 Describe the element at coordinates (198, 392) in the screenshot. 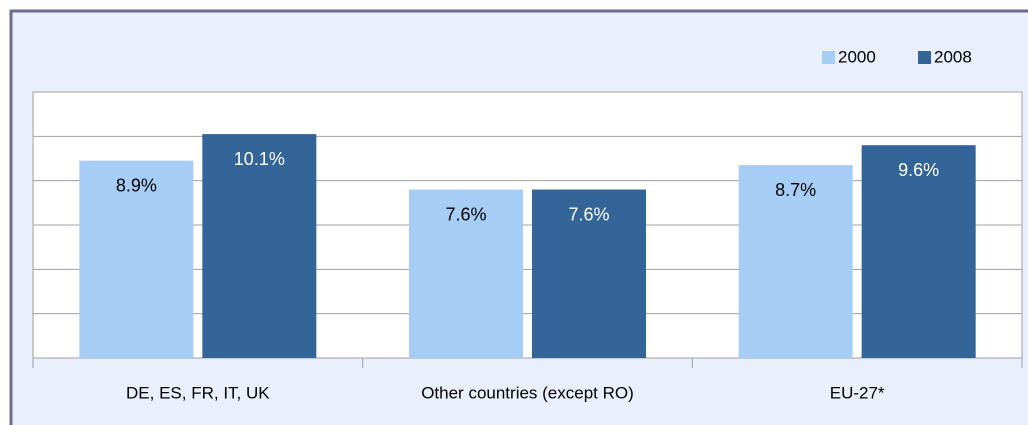

I see `x-tick-label: DE, ES, FR, IT, UK` at that location.